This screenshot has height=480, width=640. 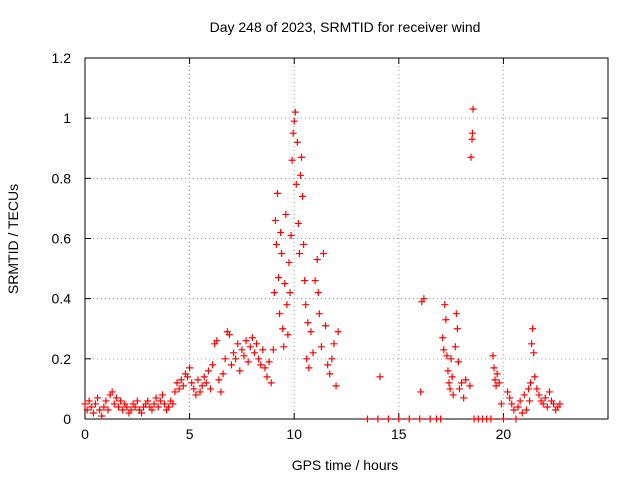 What do you see at coordinates (67, 419) in the screenshot?
I see `y-tick-label: 0` at bounding box center [67, 419].